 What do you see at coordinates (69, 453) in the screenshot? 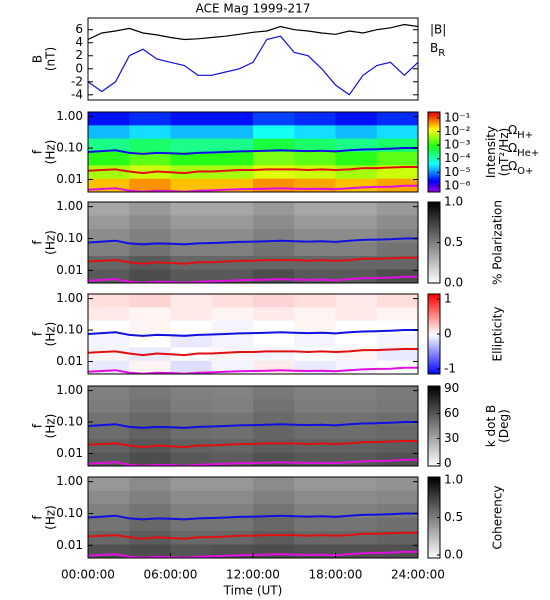
I see `y-tick-label: 0.01` at bounding box center [69, 453].